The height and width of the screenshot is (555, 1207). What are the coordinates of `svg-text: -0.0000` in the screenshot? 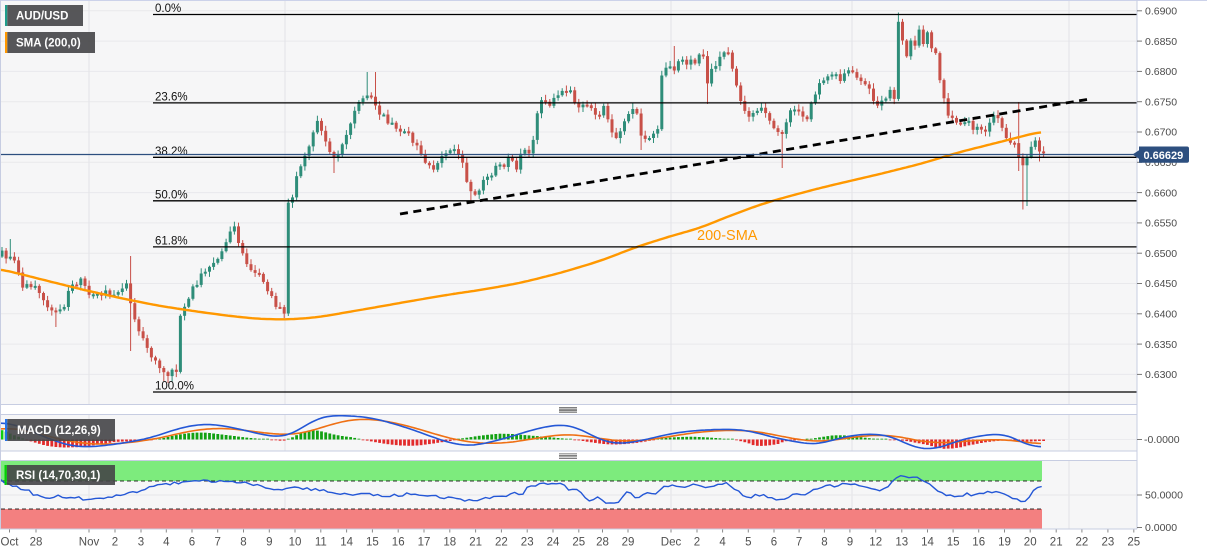 It's located at (1162, 440).